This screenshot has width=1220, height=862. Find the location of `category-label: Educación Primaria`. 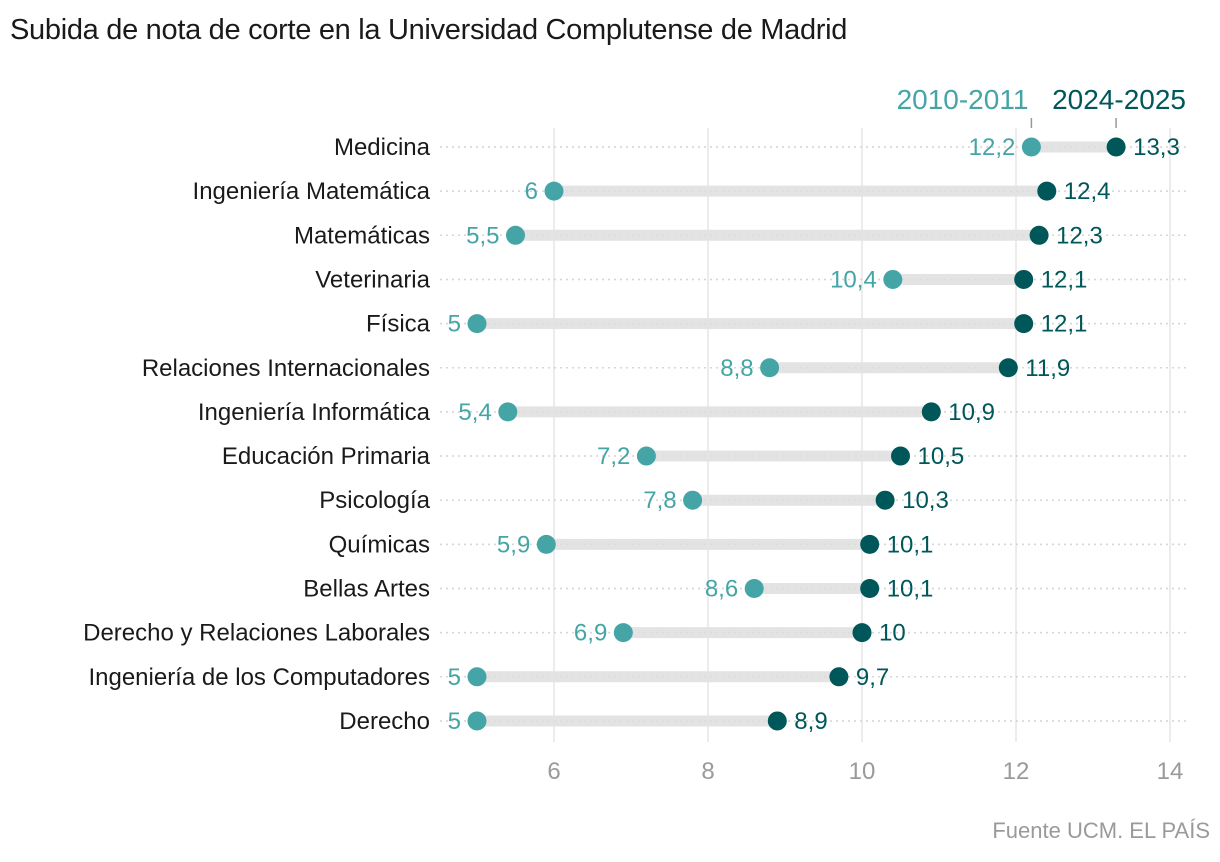

category-label: Educación Primaria is located at coordinates (326, 456).